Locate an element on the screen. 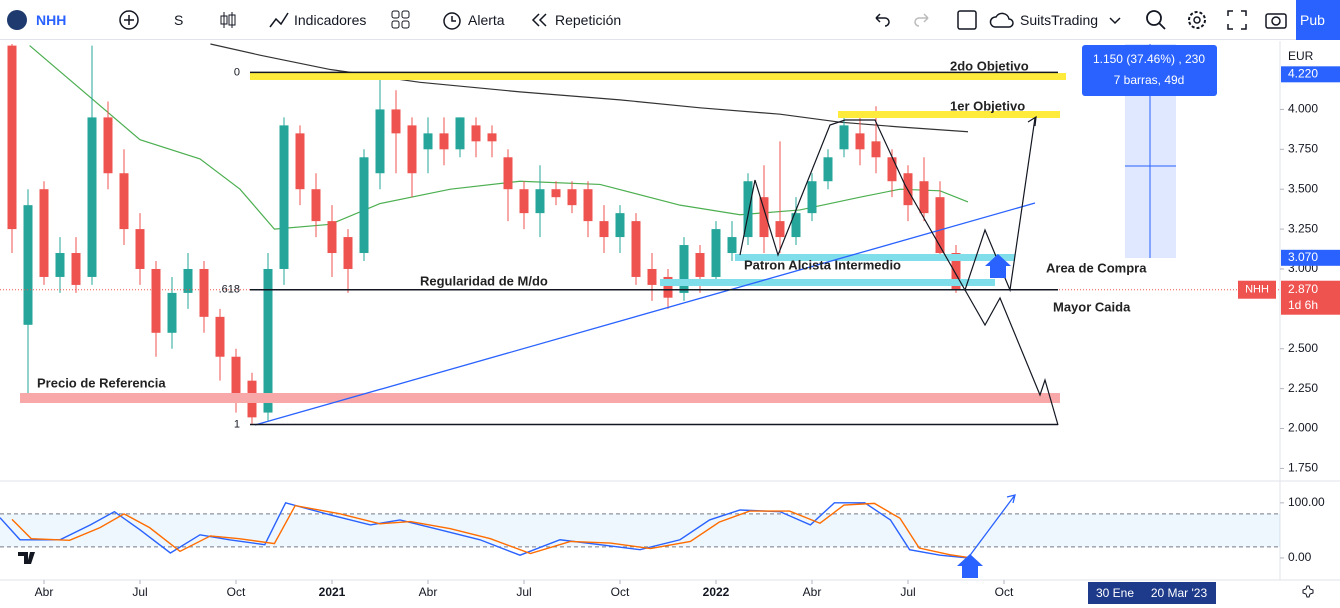  annotation: Precio de Referencia is located at coordinates (101, 382).